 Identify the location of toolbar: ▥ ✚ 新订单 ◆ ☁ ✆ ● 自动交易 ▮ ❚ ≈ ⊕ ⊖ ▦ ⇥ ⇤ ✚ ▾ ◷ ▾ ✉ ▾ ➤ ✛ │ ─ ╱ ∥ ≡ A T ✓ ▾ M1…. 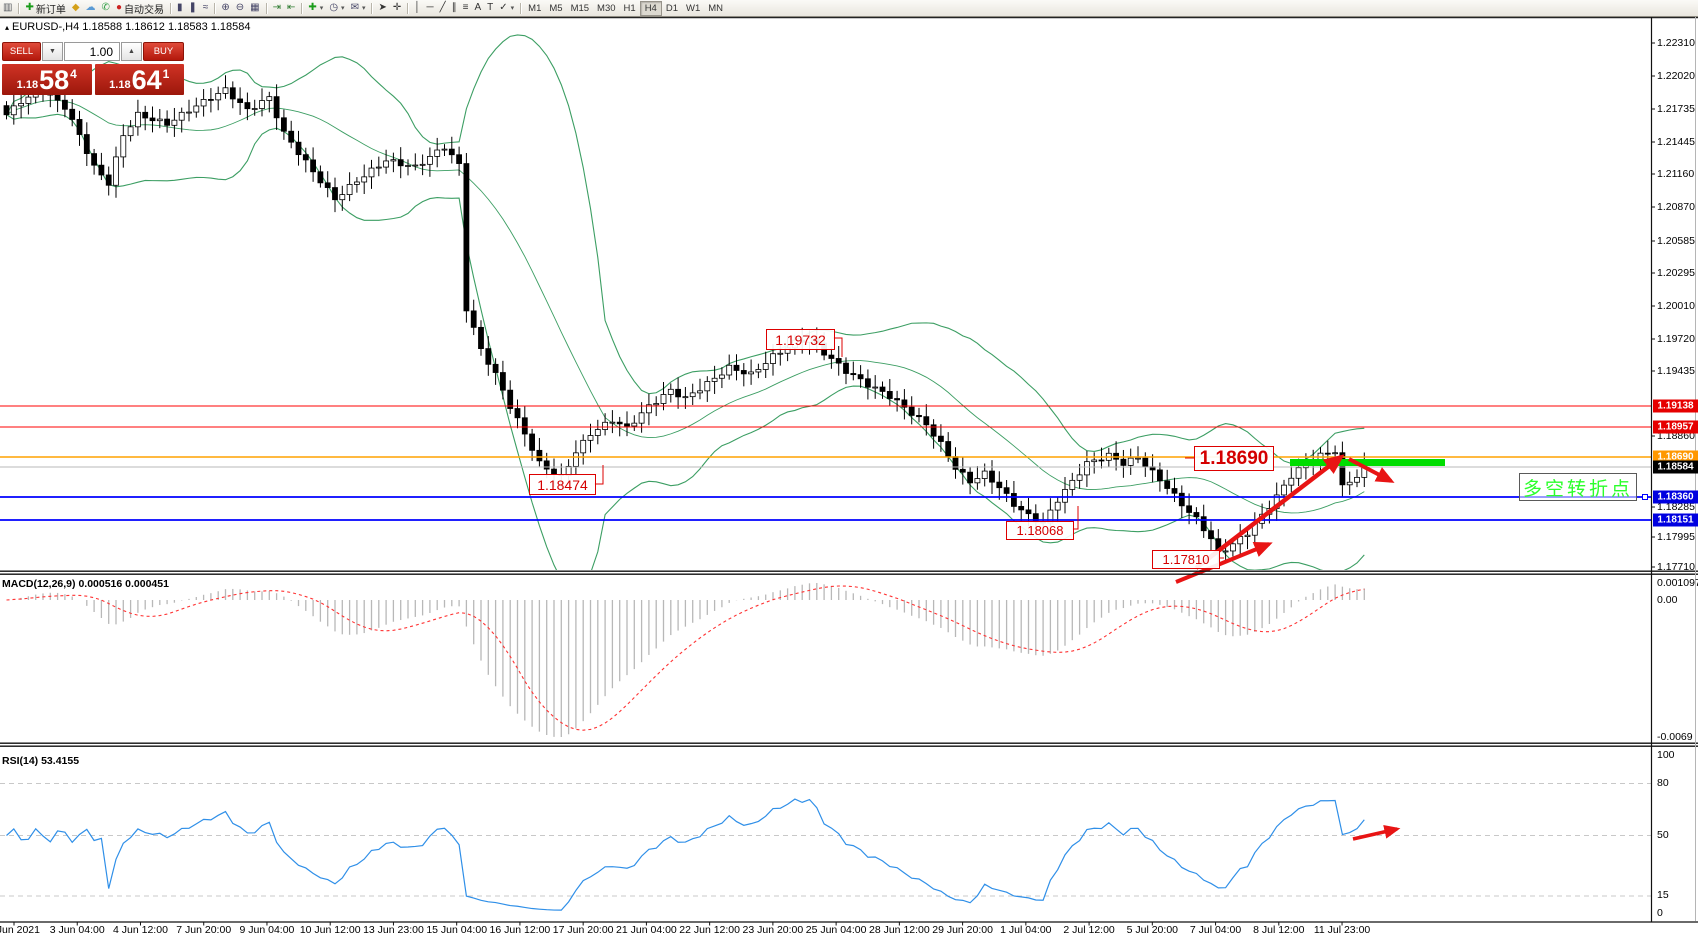
(849, 8).